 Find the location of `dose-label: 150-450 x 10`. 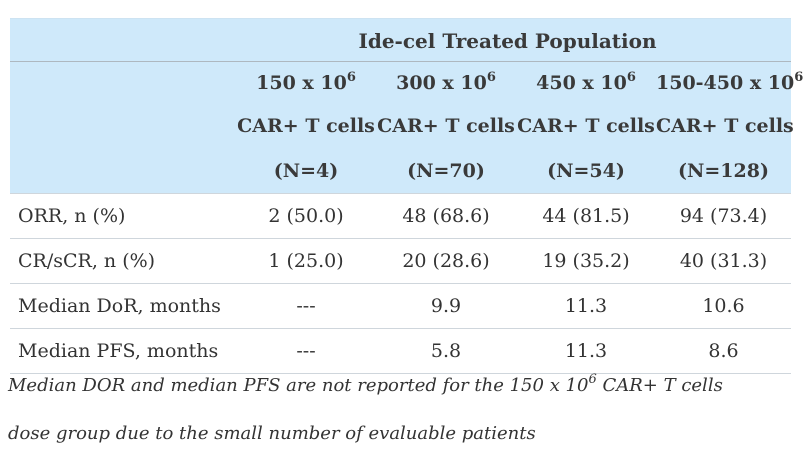

dose-label: 150-450 x 10 is located at coordinates (725, 83).